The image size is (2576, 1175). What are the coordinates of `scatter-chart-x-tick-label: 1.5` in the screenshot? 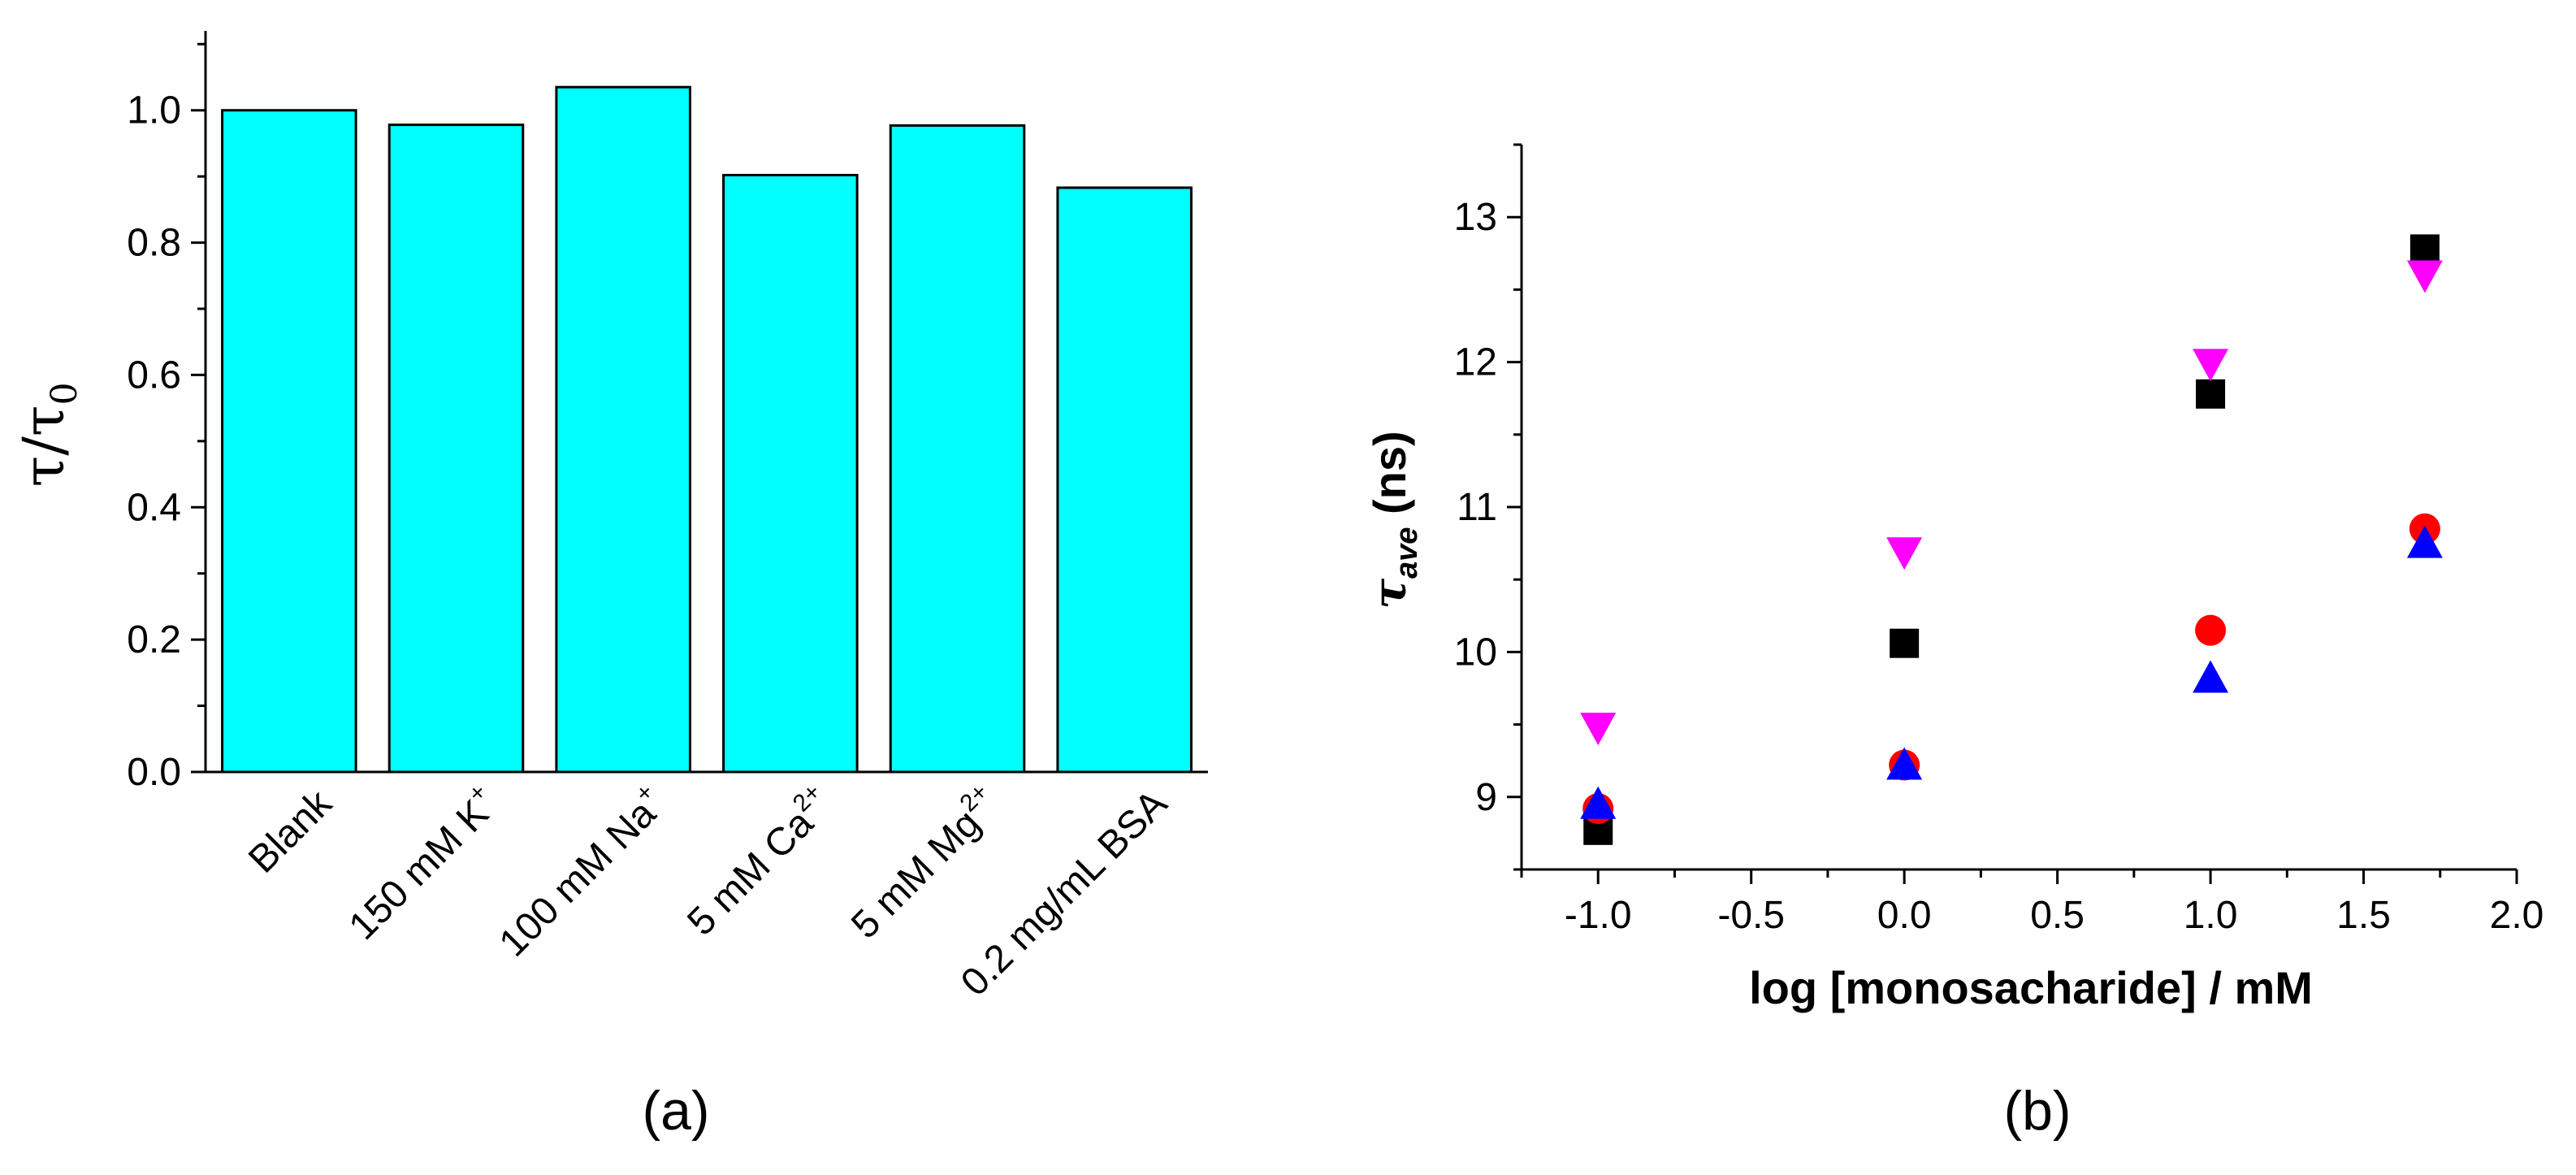 It's located at (2363, 915).